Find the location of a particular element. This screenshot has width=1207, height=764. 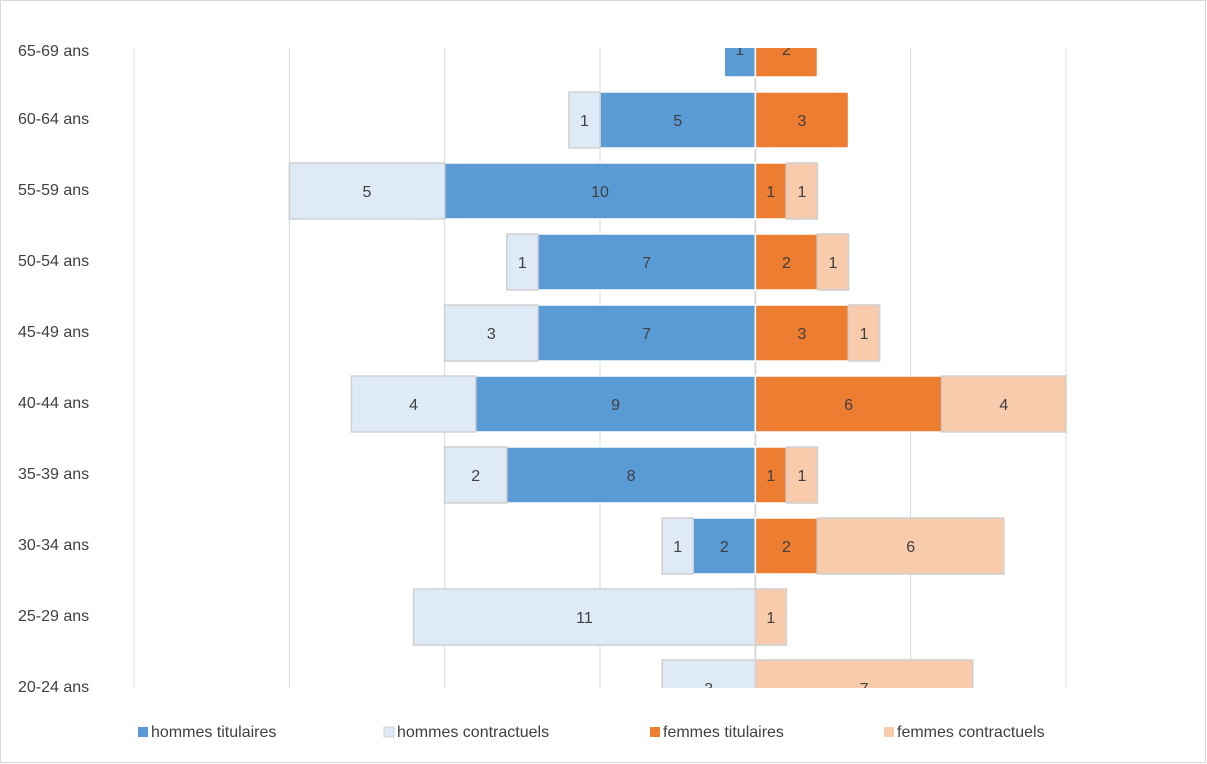

data-label: 8 is located at coordinates (631, 476).